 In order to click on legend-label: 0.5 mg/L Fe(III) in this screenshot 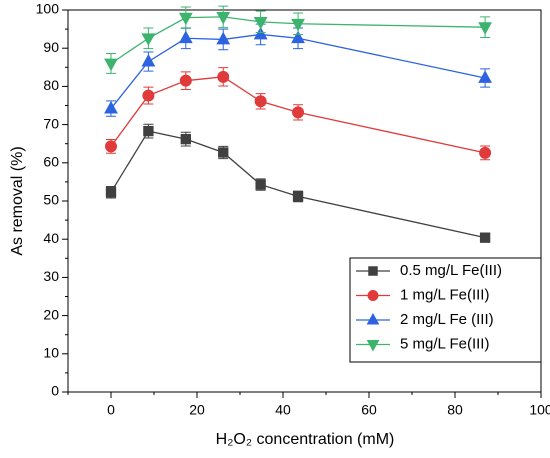, I will do `click(451, 270)`.